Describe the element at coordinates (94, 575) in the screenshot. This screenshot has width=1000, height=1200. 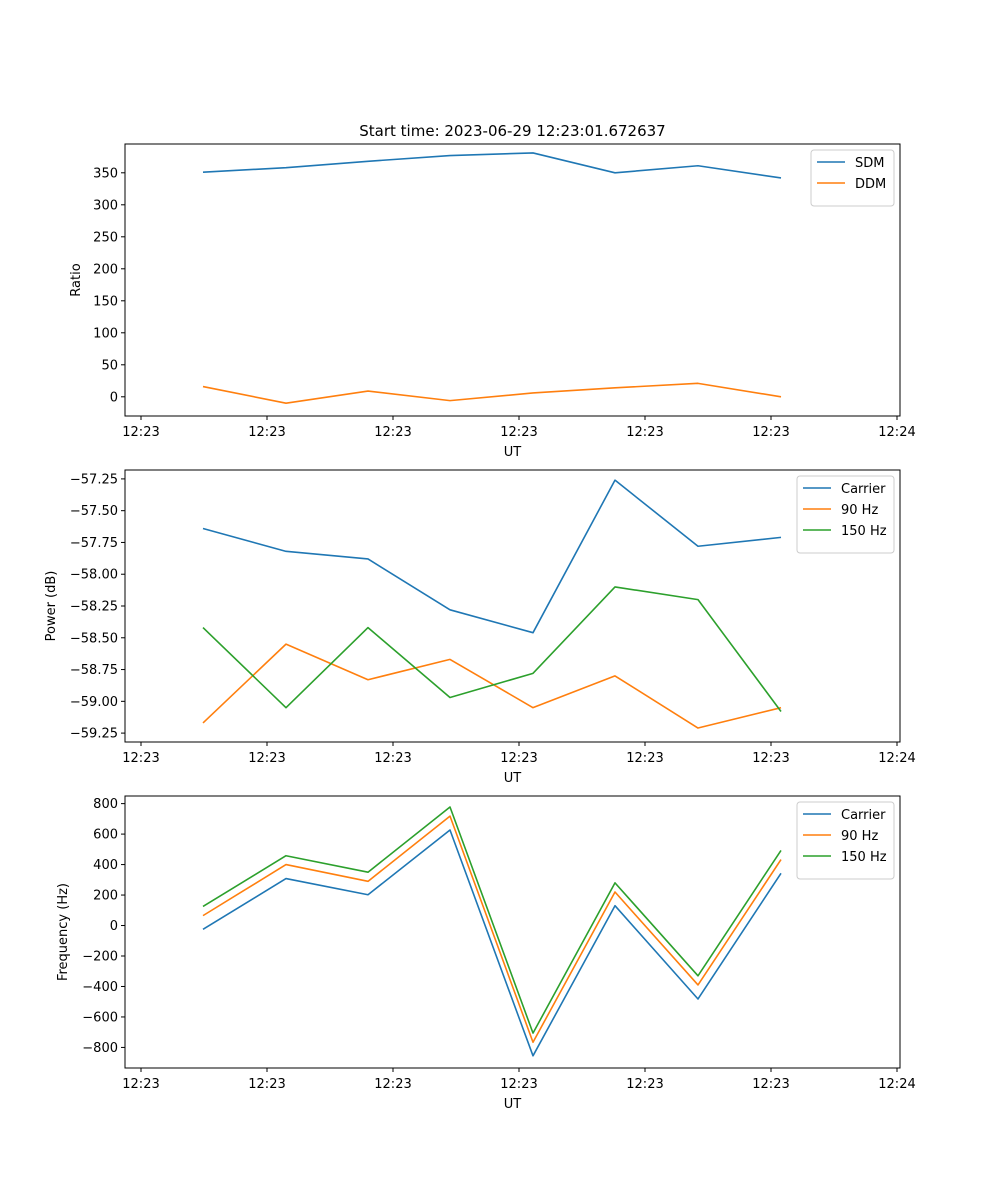
I see `y-tick-label: −58.00` at that location.